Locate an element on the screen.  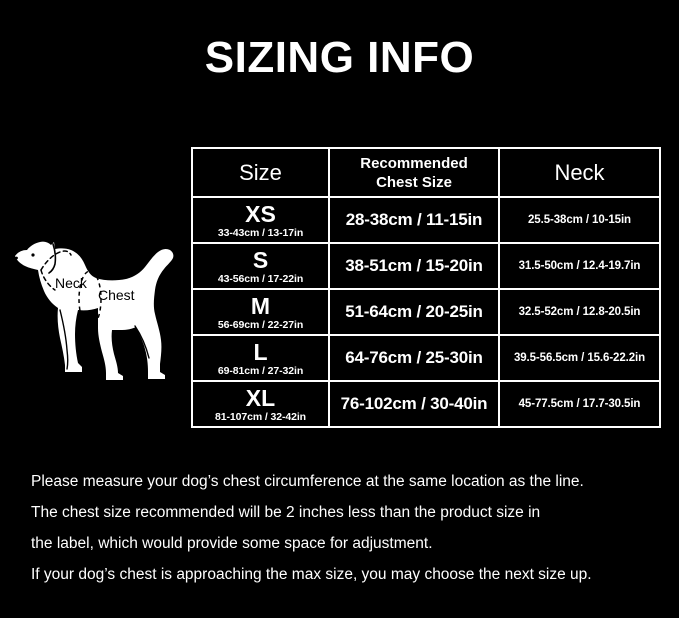
cell-size: S 43-56cm / 17-22in is located at coordinates (260, 266).